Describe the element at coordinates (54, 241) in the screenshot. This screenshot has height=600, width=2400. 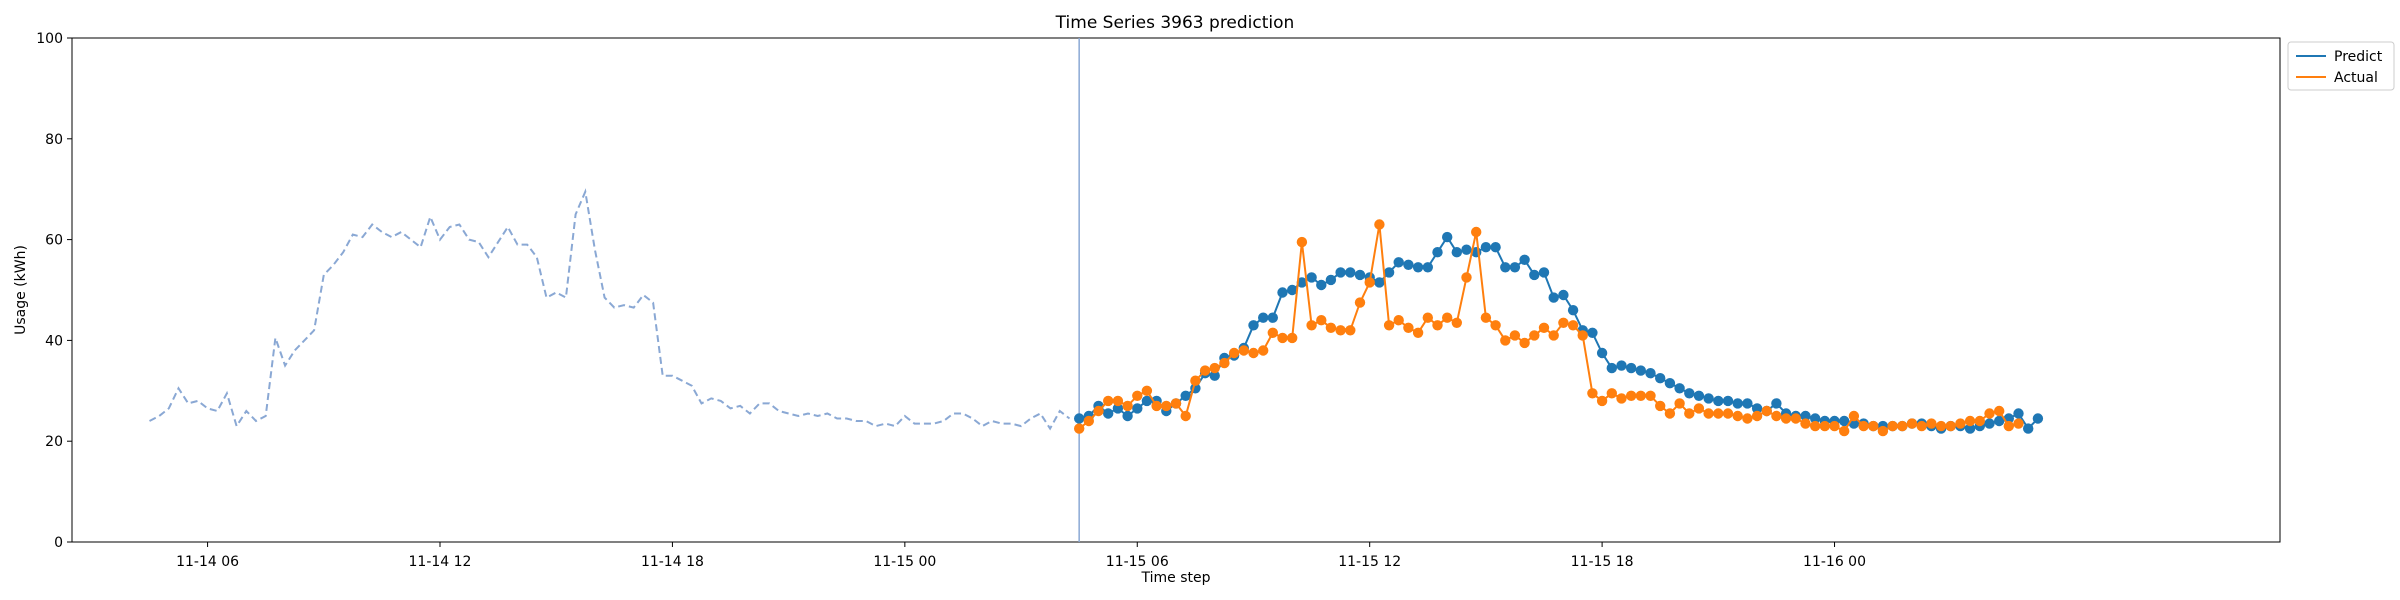
I see `y-tick-label: 60` at that location.